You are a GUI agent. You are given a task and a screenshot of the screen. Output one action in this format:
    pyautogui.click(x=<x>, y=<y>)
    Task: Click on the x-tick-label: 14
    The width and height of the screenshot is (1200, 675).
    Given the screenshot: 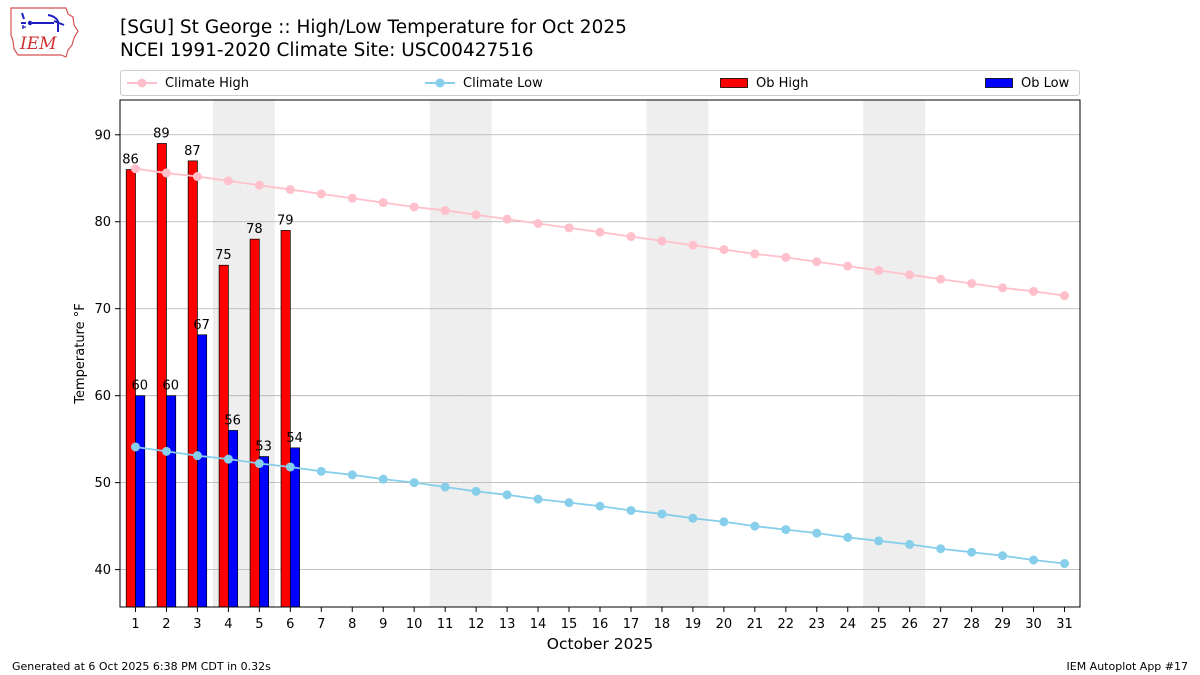 What is the action you would take?
    pyautogui.click(x=538, y=624)
    